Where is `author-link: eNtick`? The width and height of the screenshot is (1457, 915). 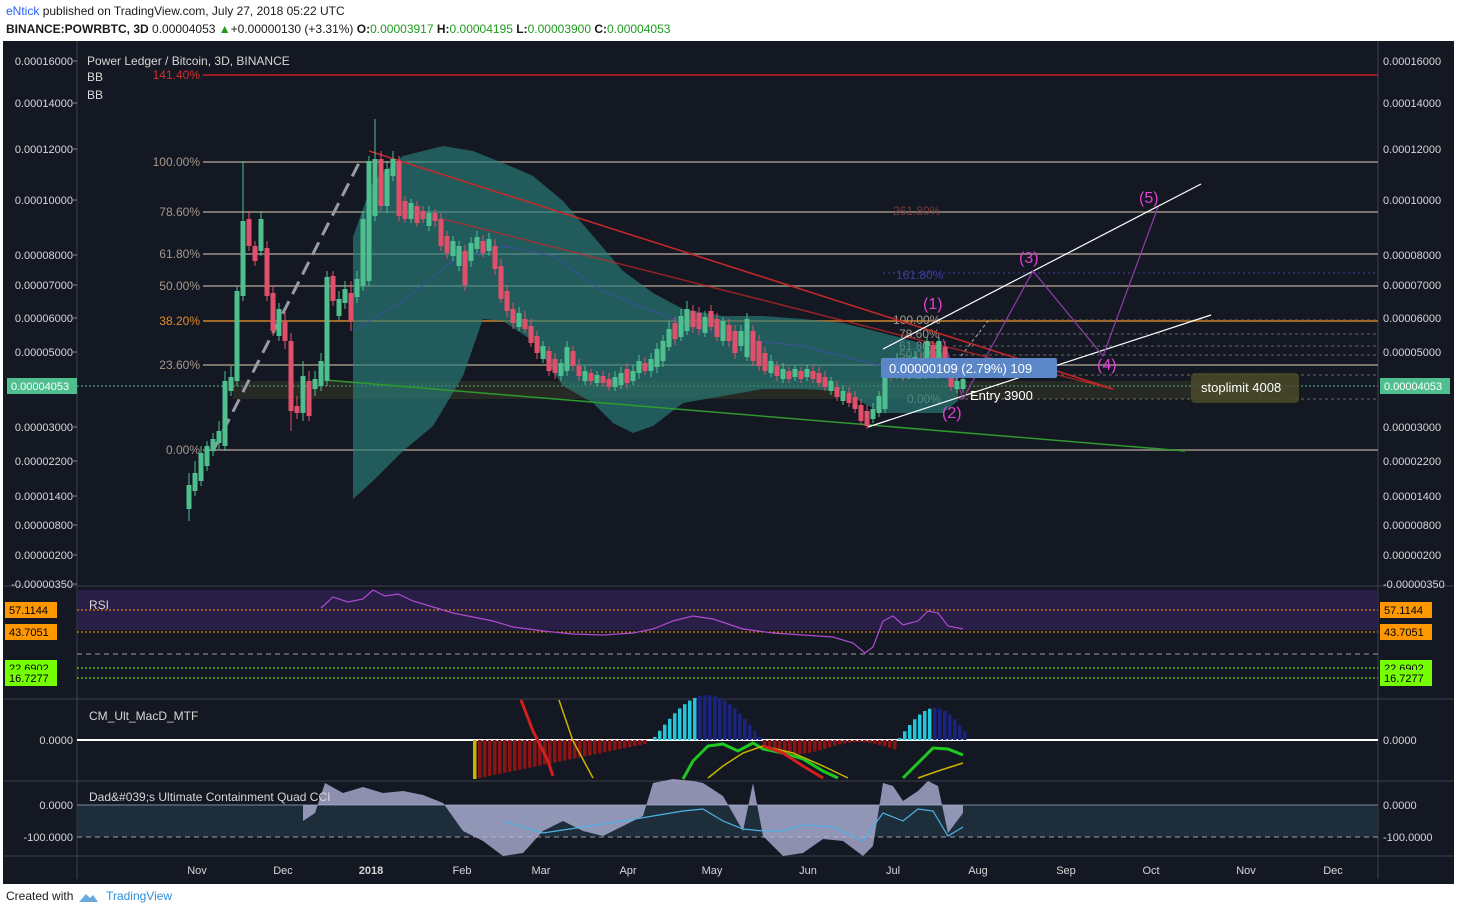 author-link: eNtick is located at coordinates (23, 11).